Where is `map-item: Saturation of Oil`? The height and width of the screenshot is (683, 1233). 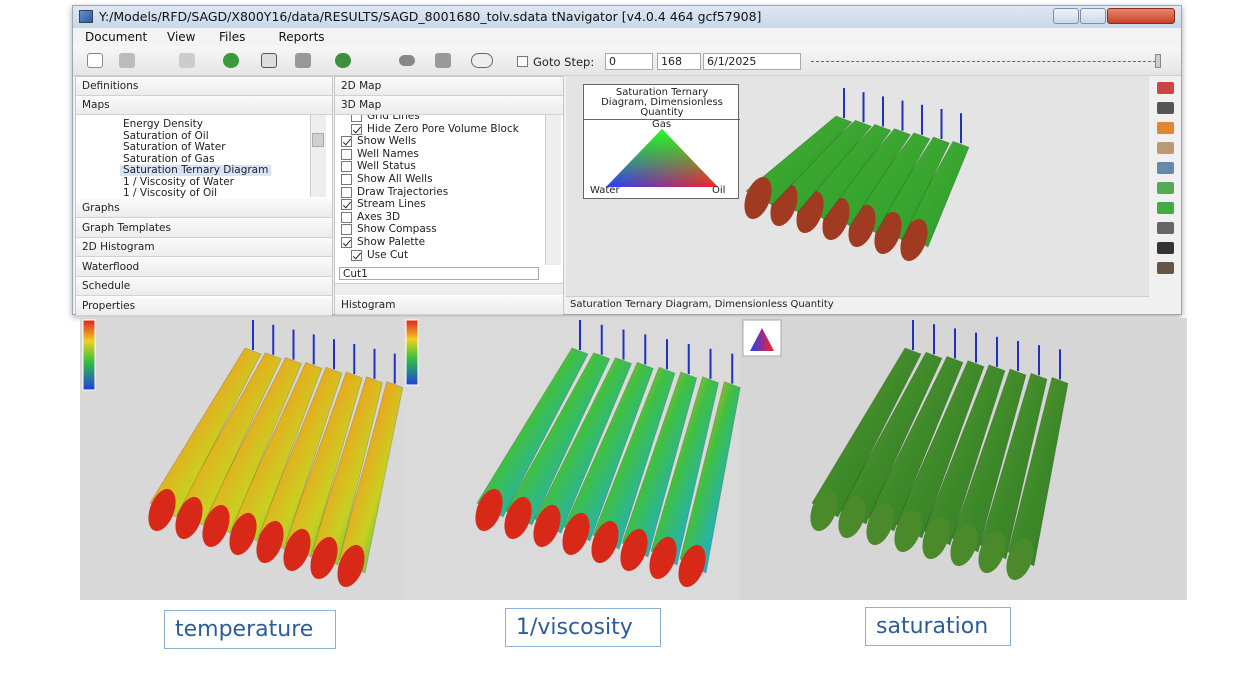
map-item: Saturation of Oil is located at coordinates (166, 135).